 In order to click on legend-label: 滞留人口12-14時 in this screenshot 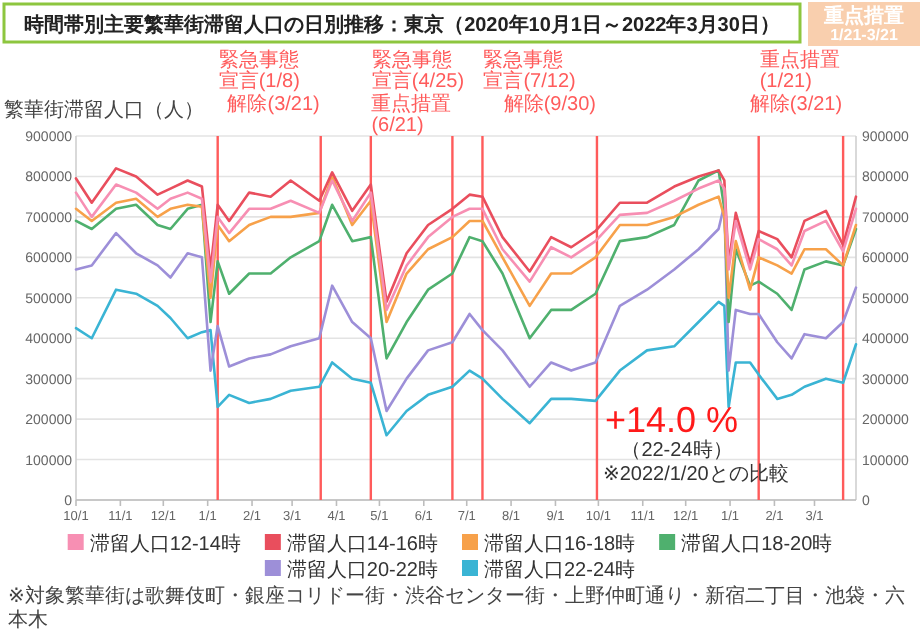, I will do `click(165, 544)`.